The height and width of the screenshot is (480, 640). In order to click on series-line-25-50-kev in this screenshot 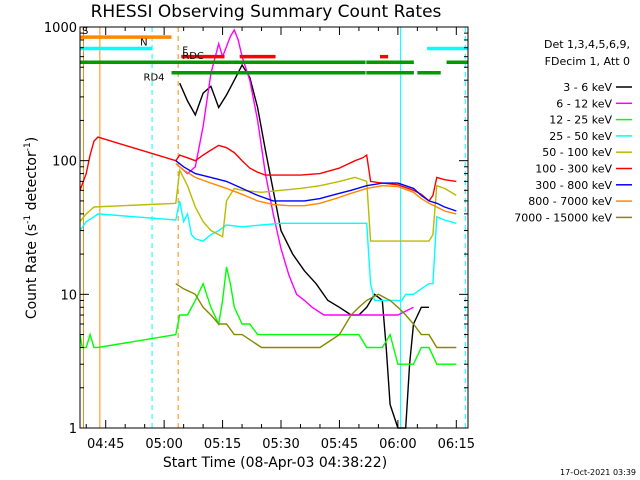, I will do `click(268, 251)`.